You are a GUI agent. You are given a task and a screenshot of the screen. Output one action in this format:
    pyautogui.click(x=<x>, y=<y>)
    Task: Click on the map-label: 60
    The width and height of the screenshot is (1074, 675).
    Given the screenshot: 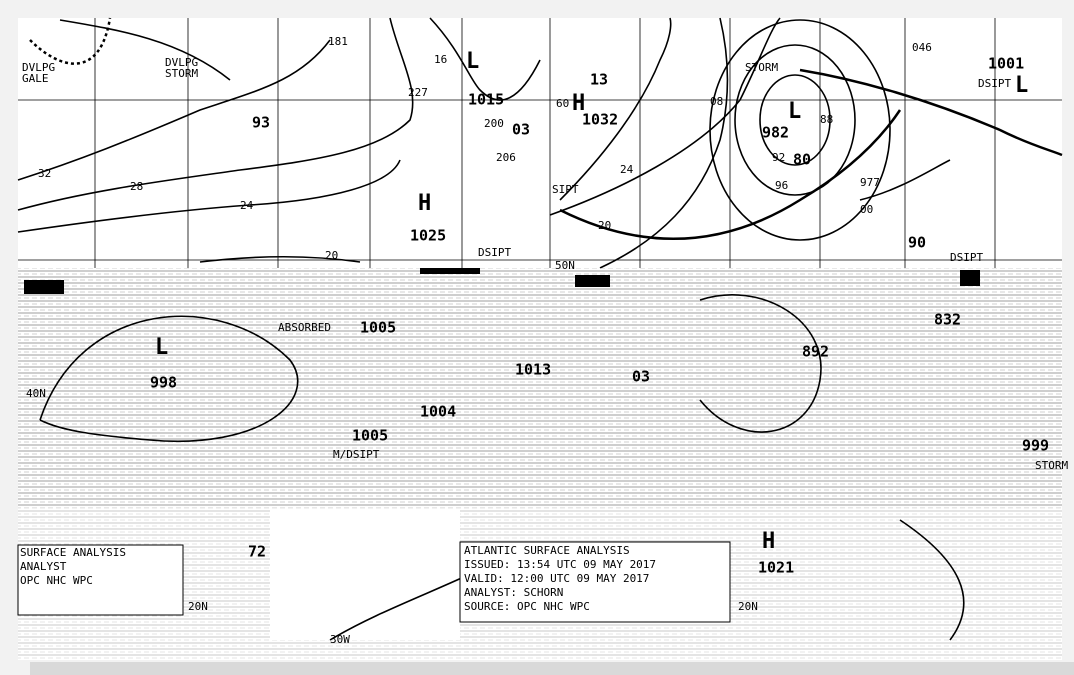 What is the action you would take?
    pyautogui.click(x=562, y=103)
    